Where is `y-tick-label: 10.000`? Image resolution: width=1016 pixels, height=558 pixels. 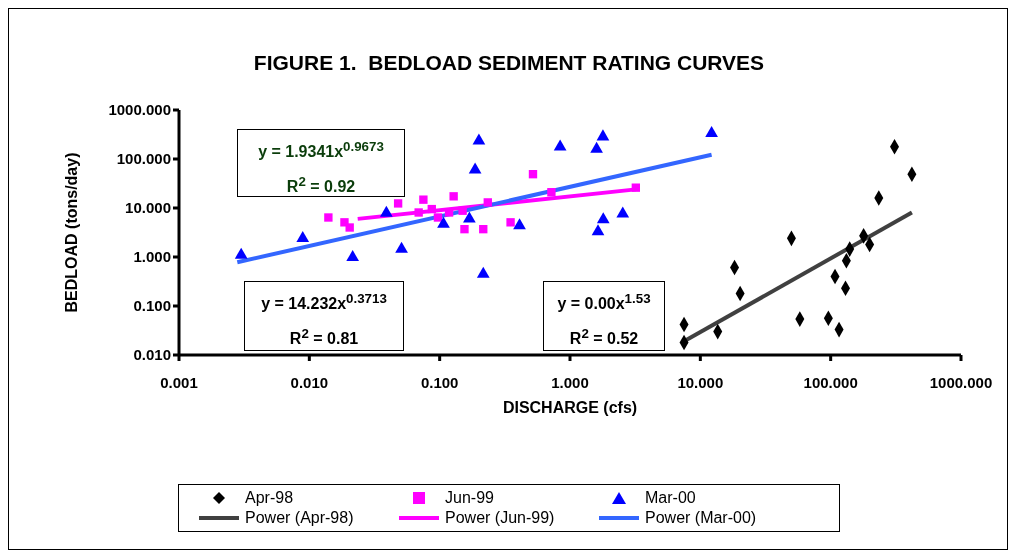 y-tick-label: 10.000 is located at coordinates (148, 208).